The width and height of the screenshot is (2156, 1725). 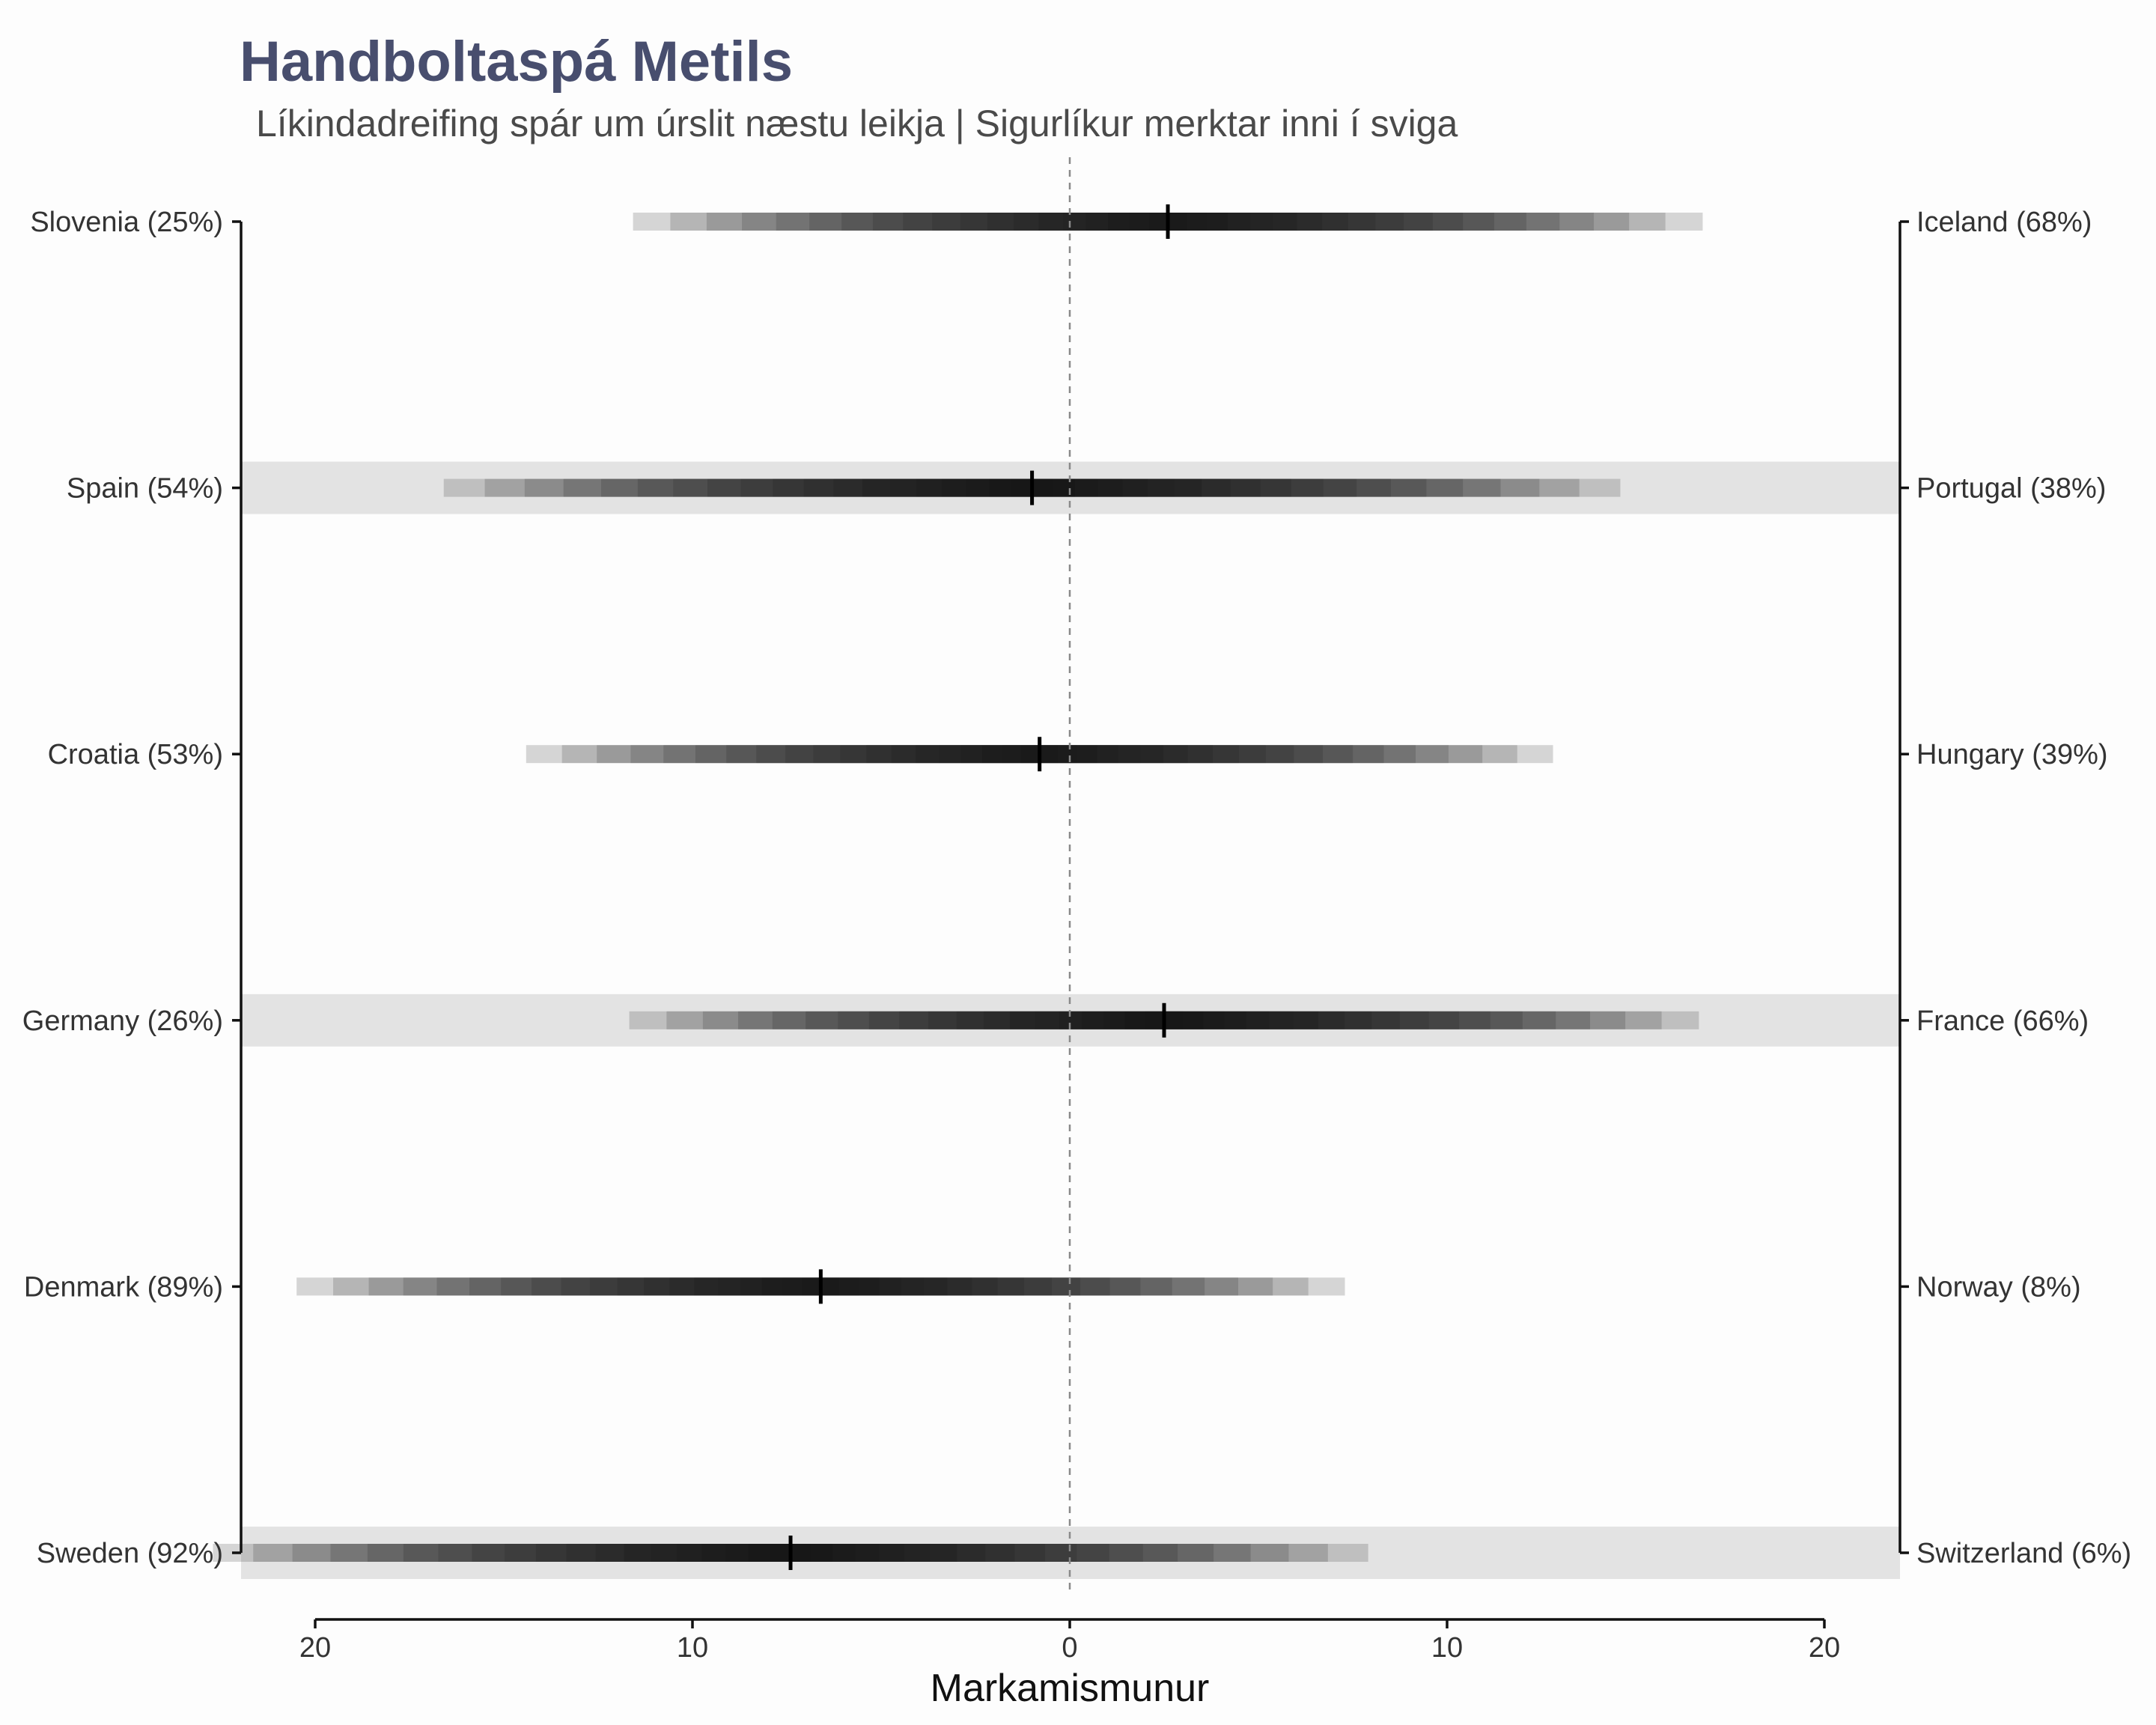 What do you see at coordinates (1070, 1688) in the screenshot?
I see `x-axis-title: Markamismunur` at bounding box center [1070, 1688].